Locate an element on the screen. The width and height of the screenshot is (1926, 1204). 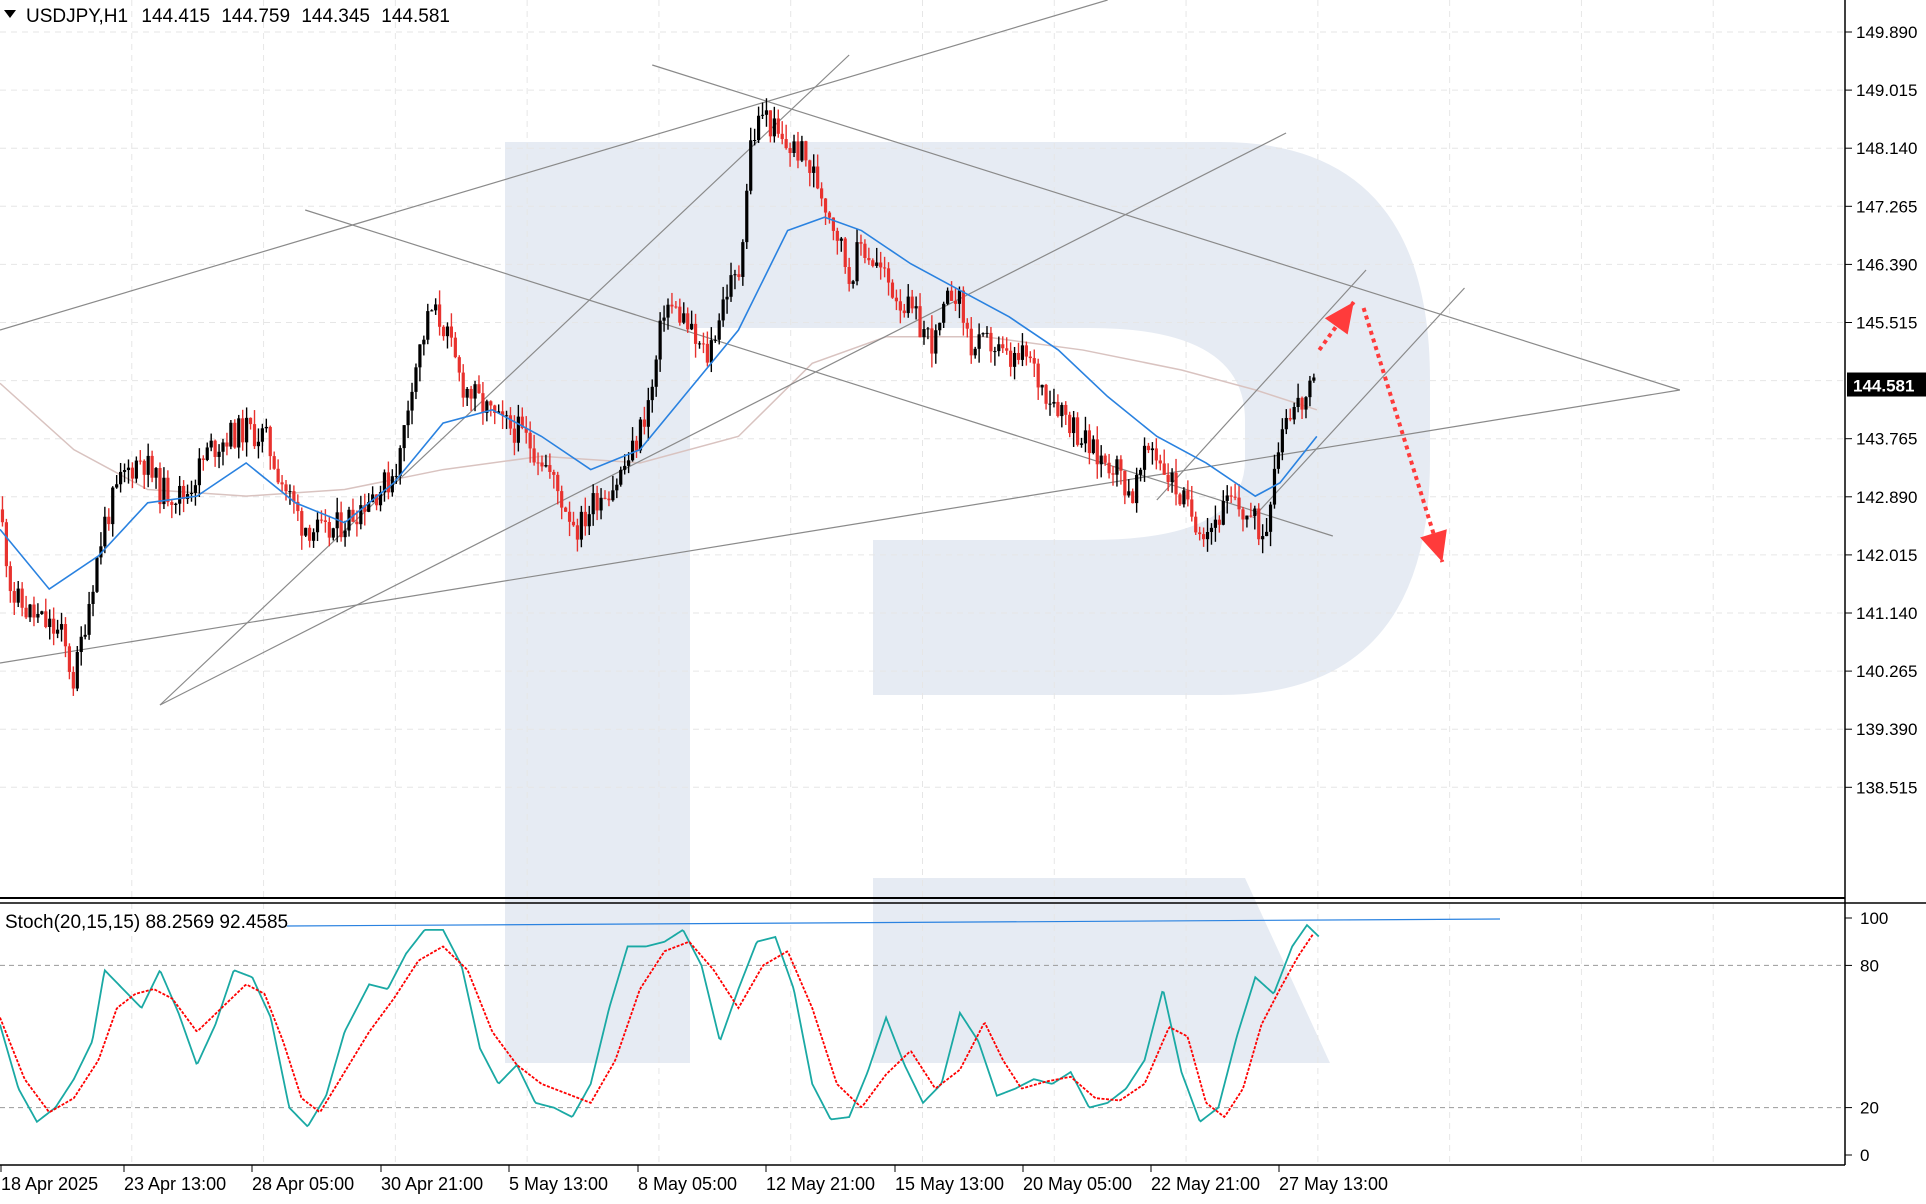
price-tick-label: 146.390 is located at coordinates (1886, 264).